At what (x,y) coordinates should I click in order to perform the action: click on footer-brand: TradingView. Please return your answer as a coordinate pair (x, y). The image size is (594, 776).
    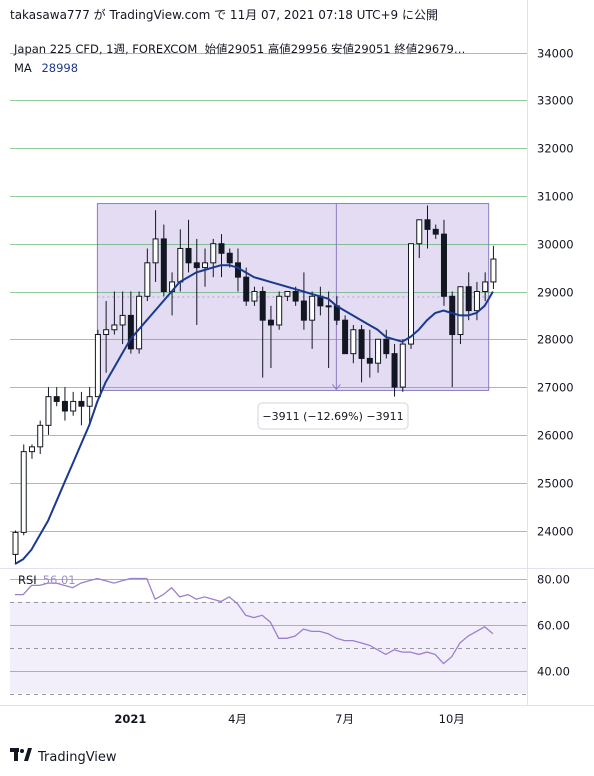
    Looking at the image, I should click on (77, 757).